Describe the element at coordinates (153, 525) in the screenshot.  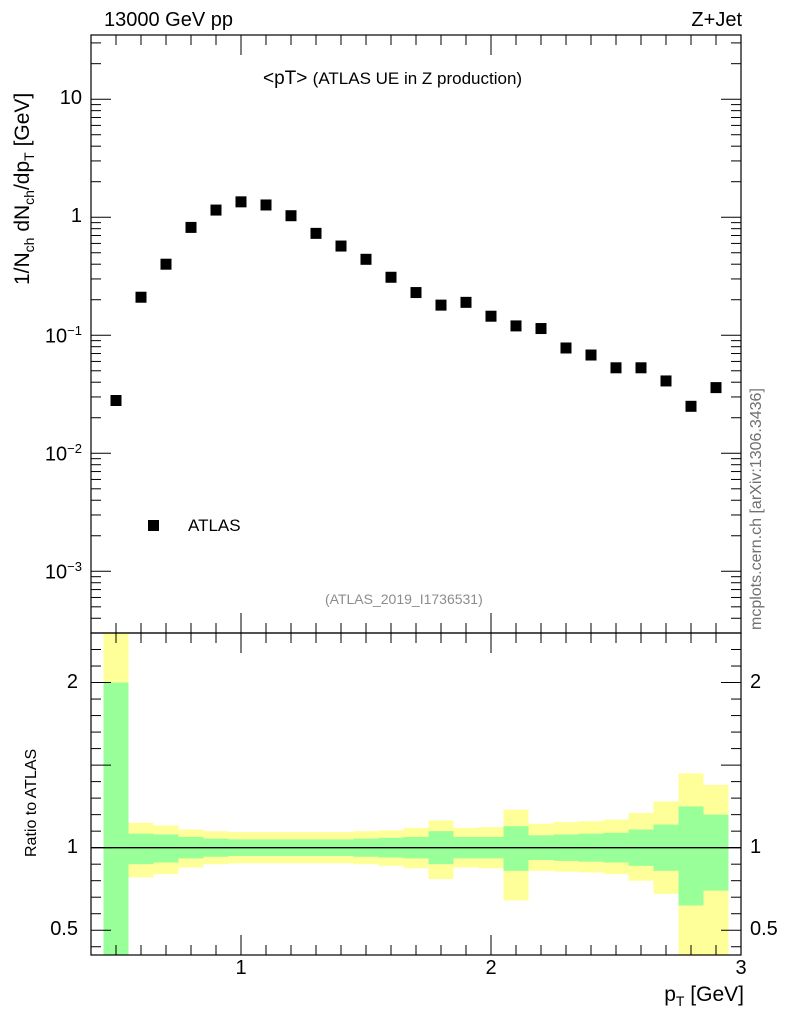
I see `legend-marker-square` at that location.